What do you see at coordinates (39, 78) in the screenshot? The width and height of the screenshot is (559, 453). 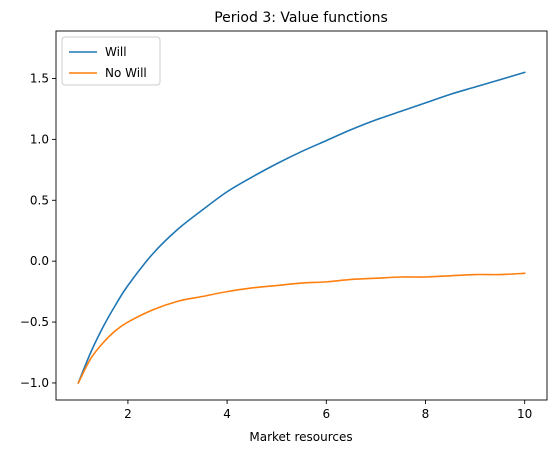 I see `y-tick-label: 1.5` at bounding box center [39, 78].